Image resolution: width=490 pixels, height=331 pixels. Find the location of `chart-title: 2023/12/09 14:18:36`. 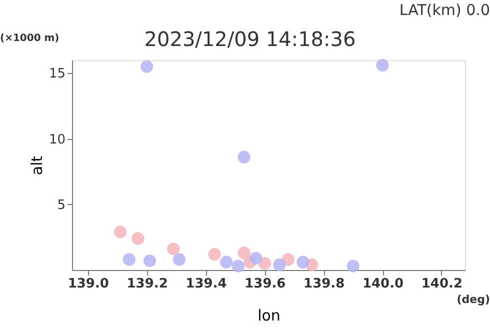

chart-title: 2023/12/09 14:18:36 is located at coordinates (250, 39).